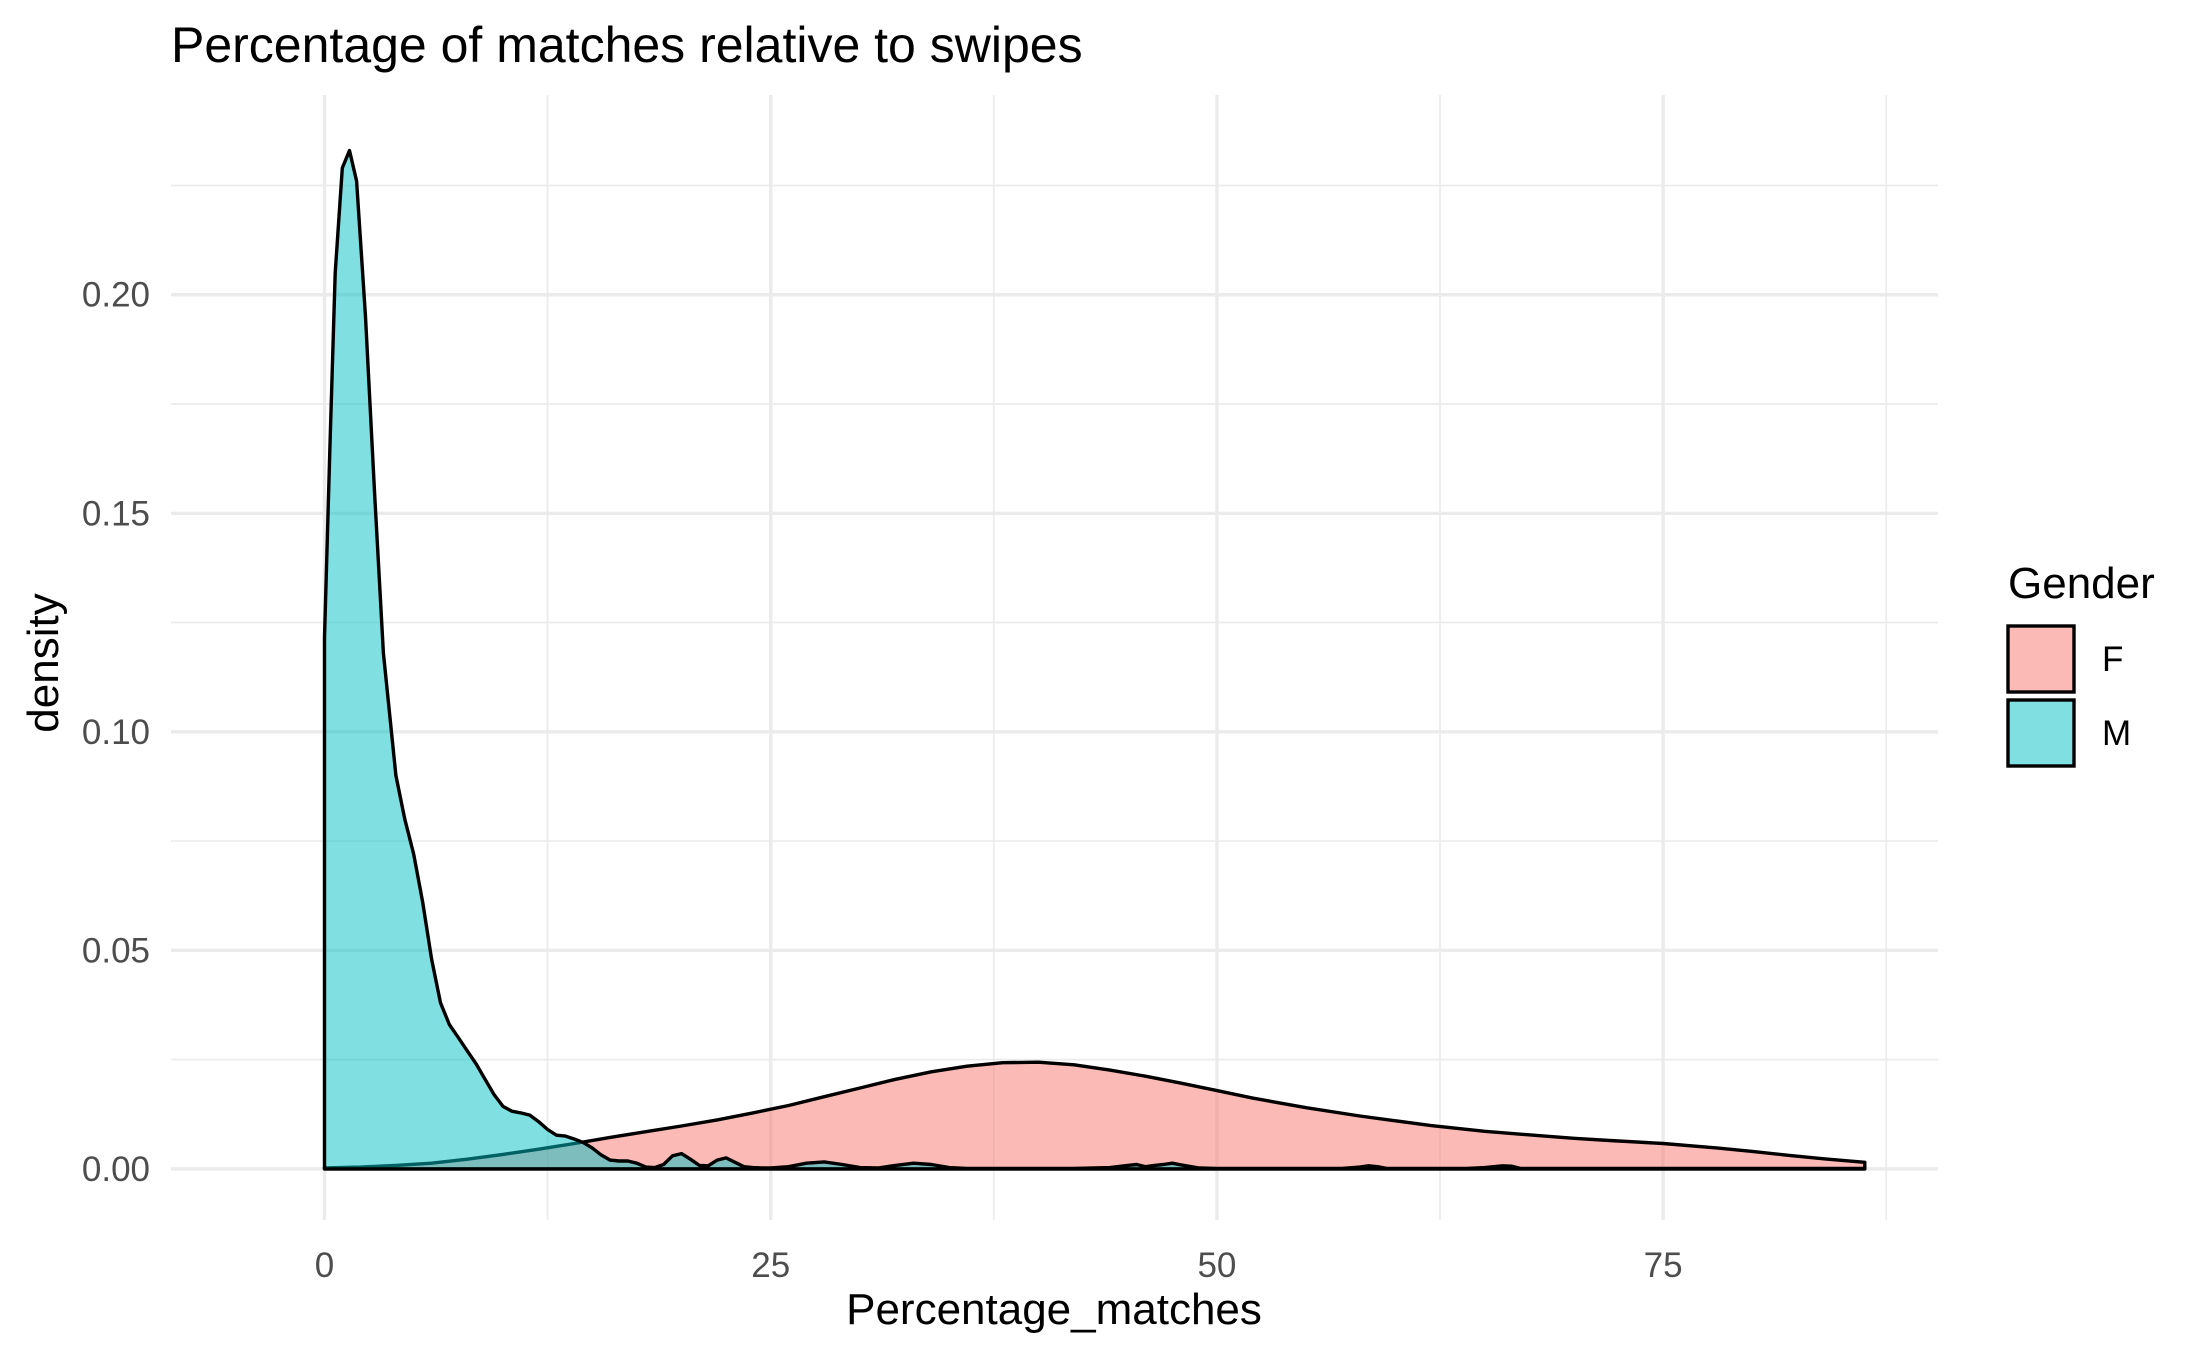  What do you see at coordinates (116, 295) in the screenshot?
I see `y-tick-label: 0.20` at bounding box center [116, 295].